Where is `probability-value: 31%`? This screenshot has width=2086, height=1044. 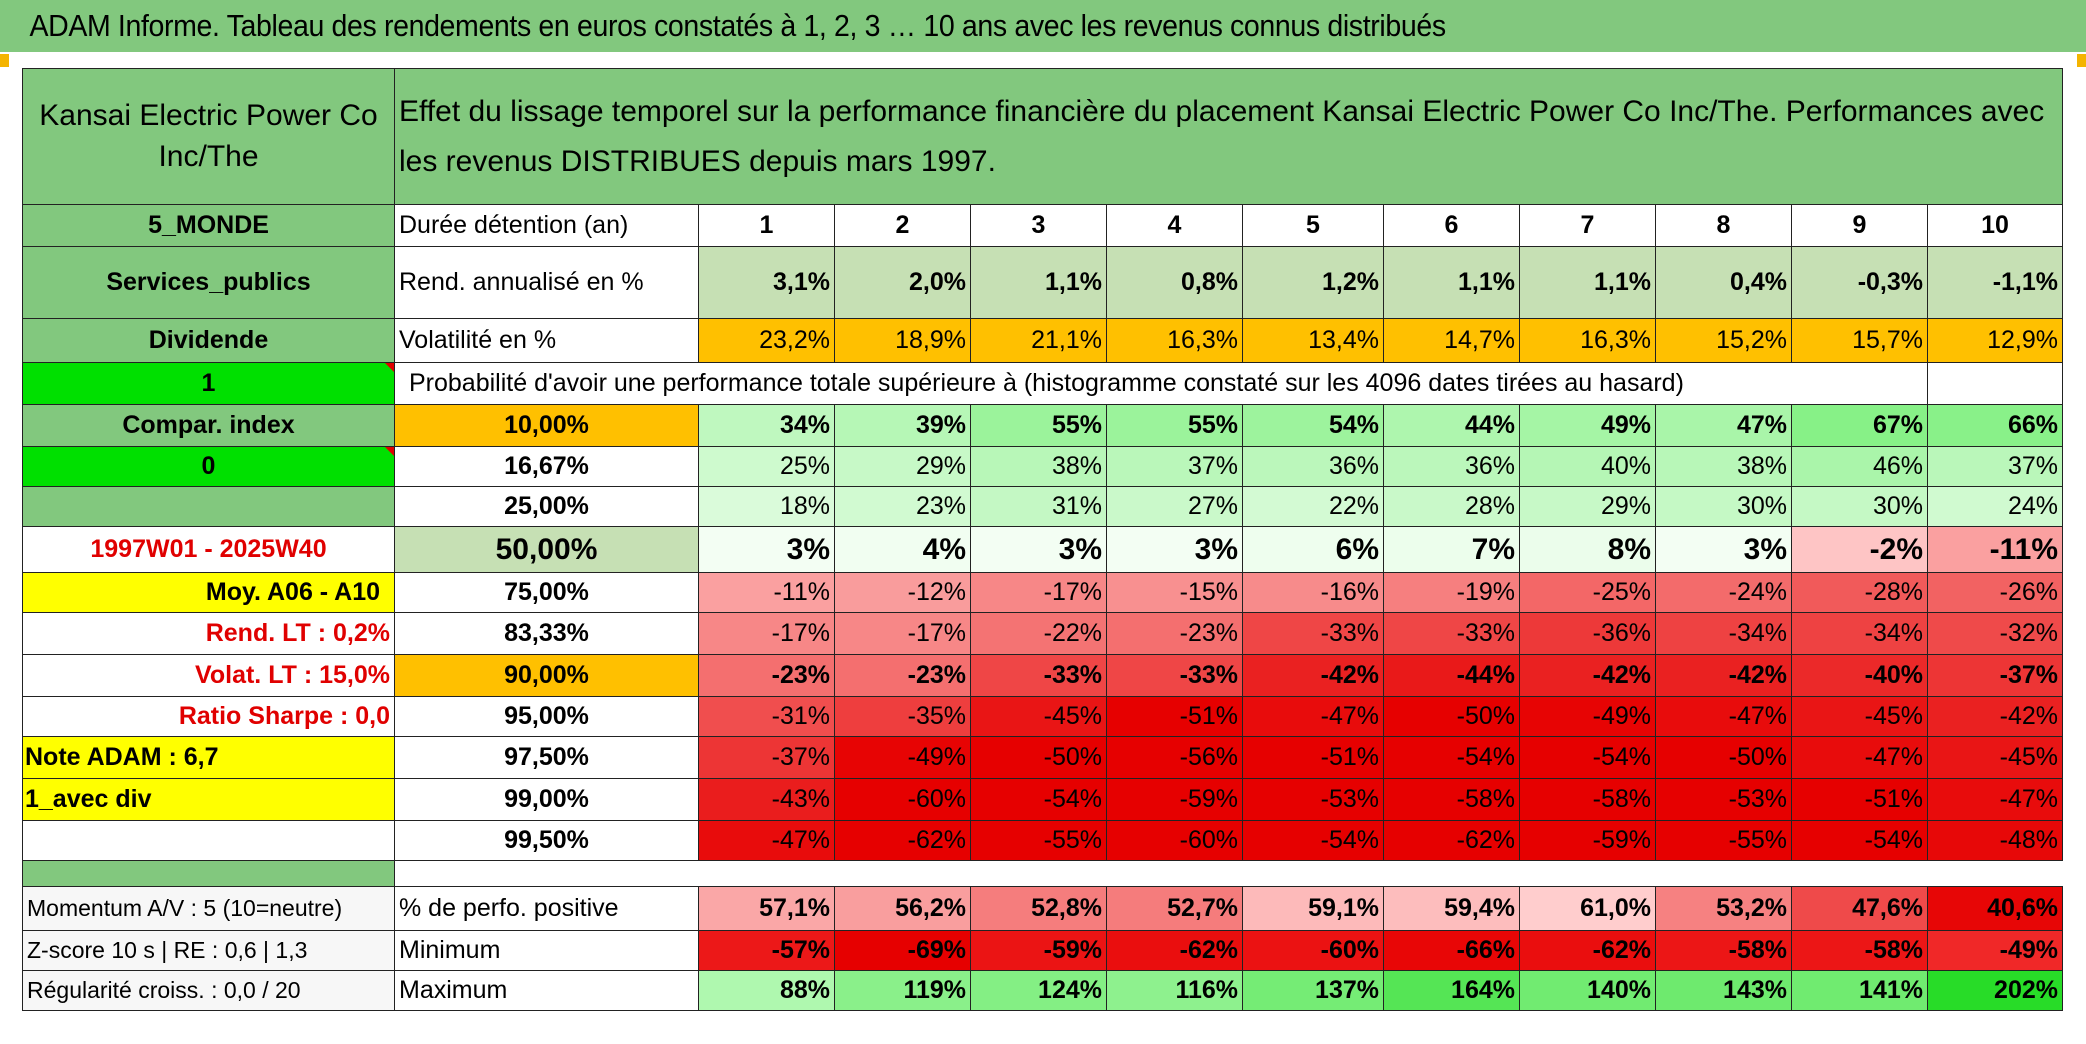
probability-value: 31% is located at coordinates (1038, 506).